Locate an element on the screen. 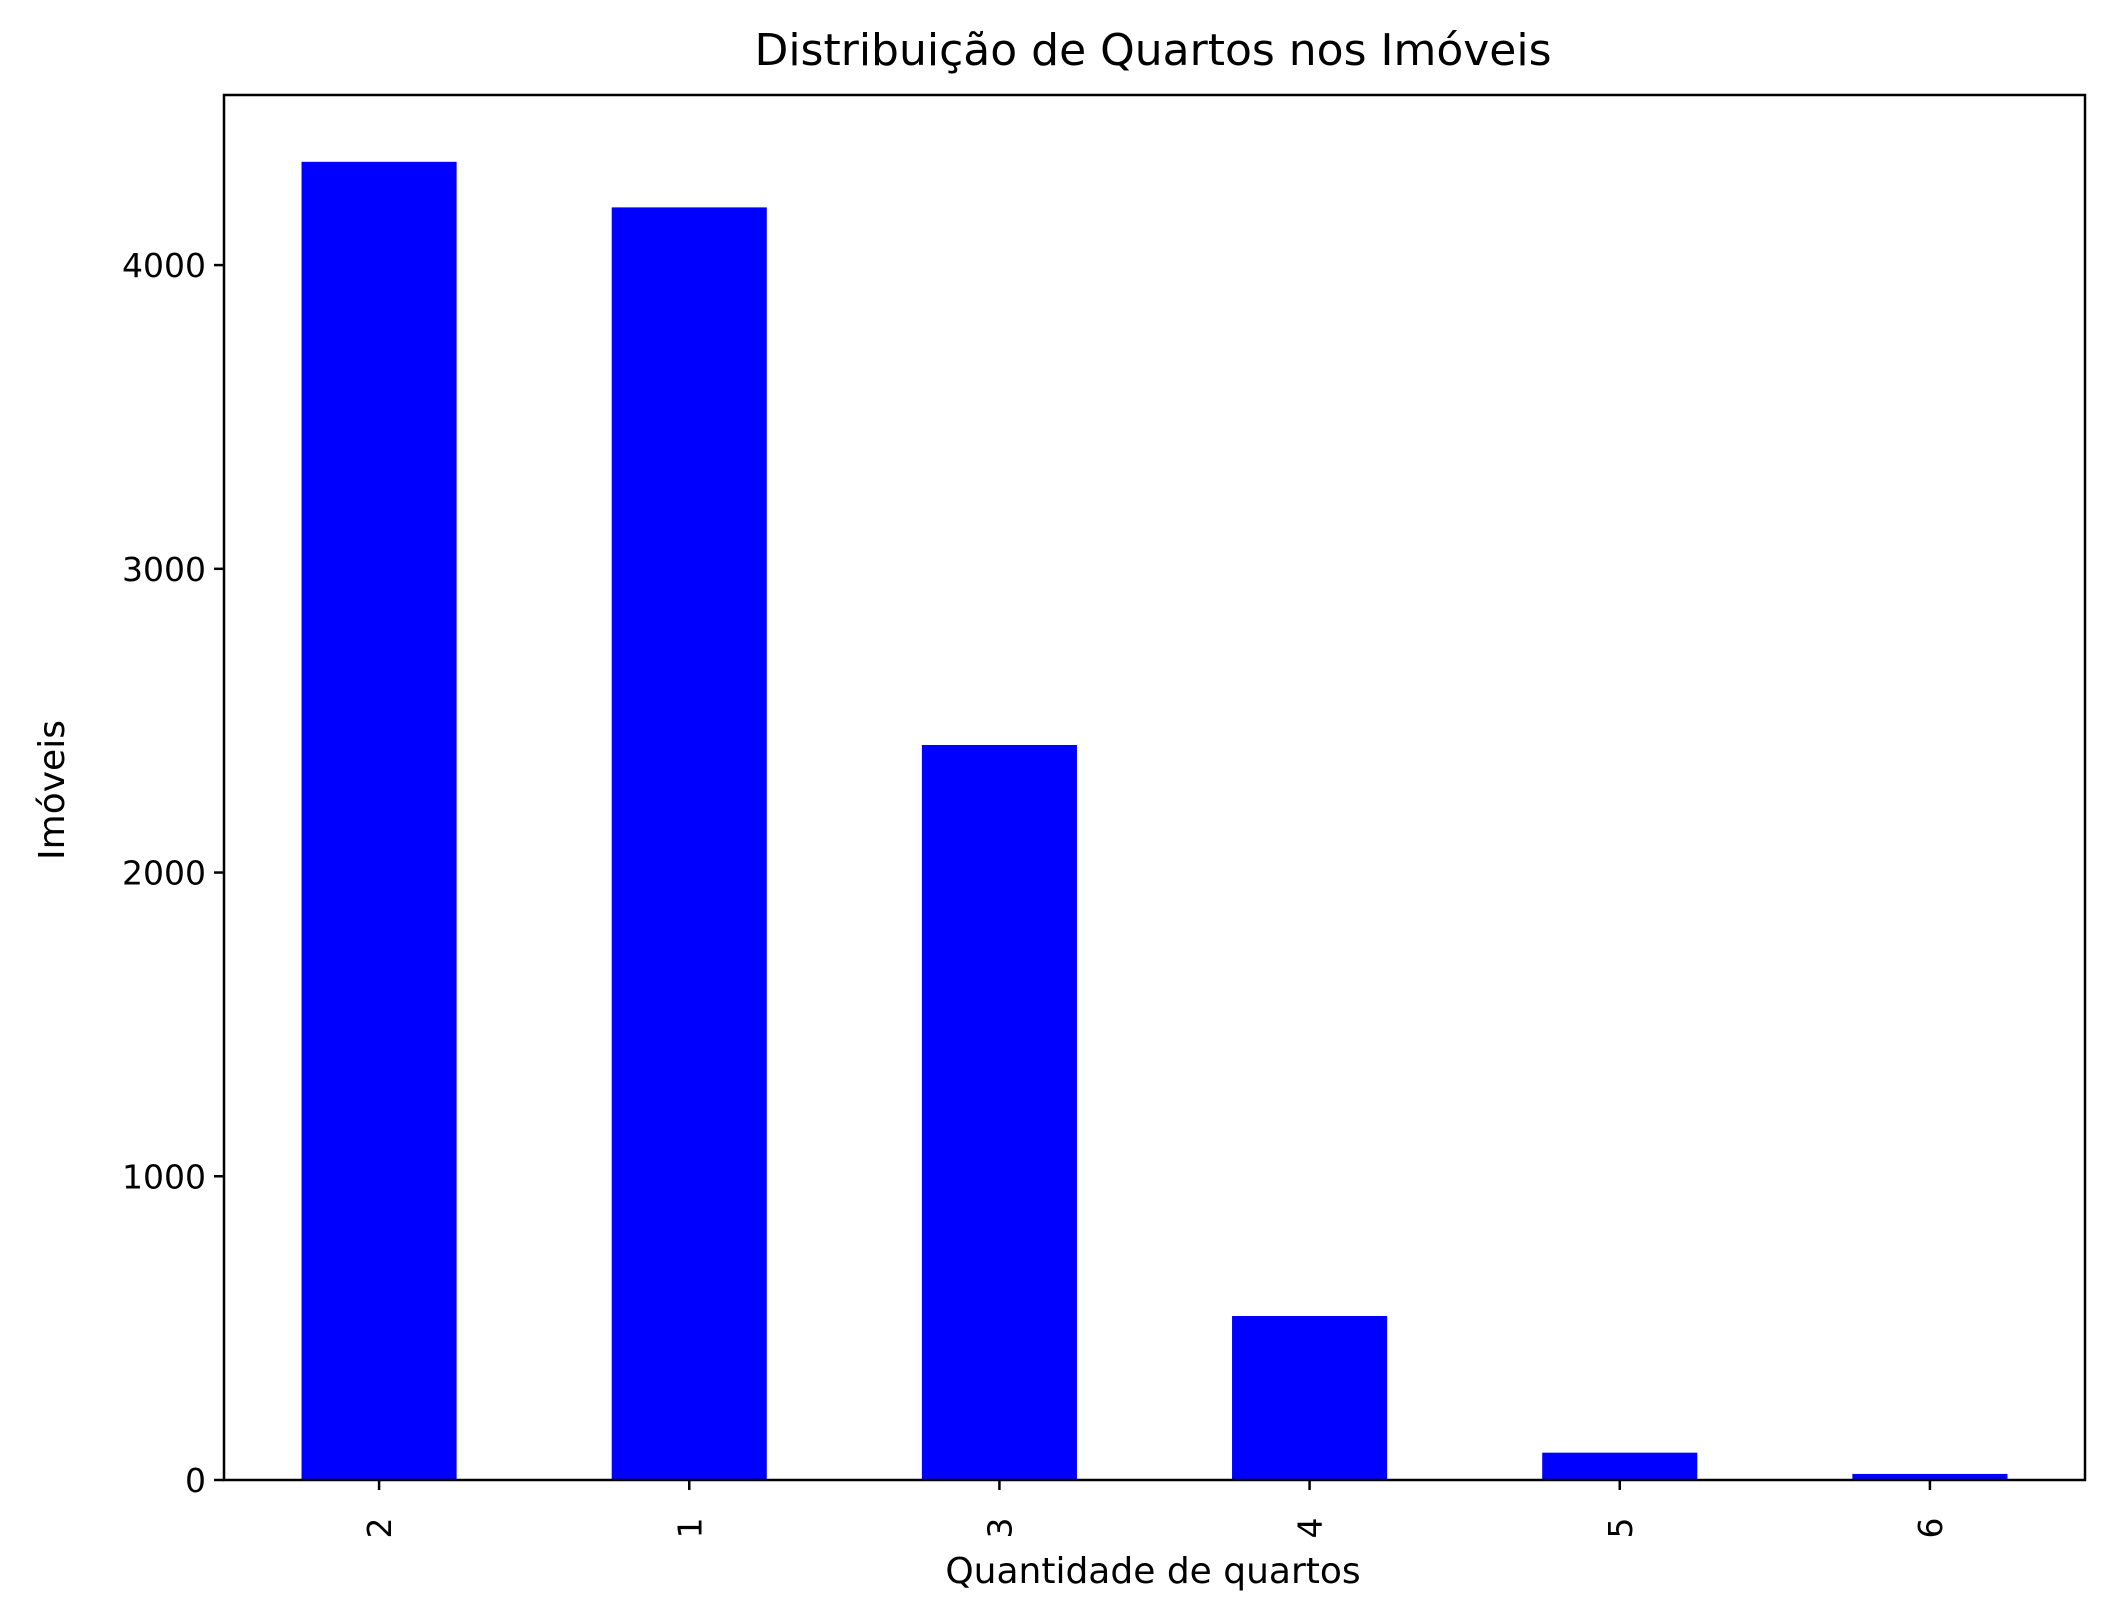 The height and width of the screenshot is (1624, 2113). y-tick-label: 2000 is located at coordinates (164, 873).